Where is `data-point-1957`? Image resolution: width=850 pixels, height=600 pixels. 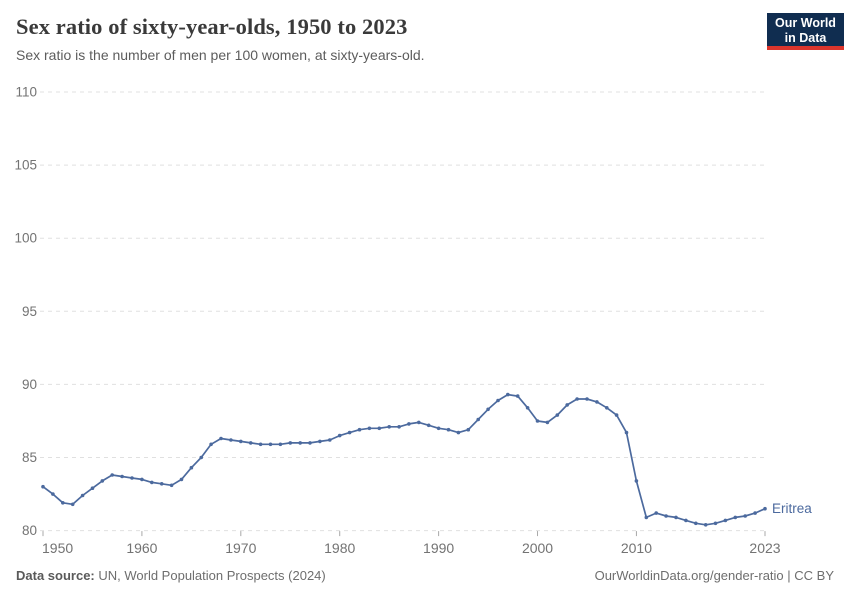 data-point-1957 is located at coordinates (112, 475).